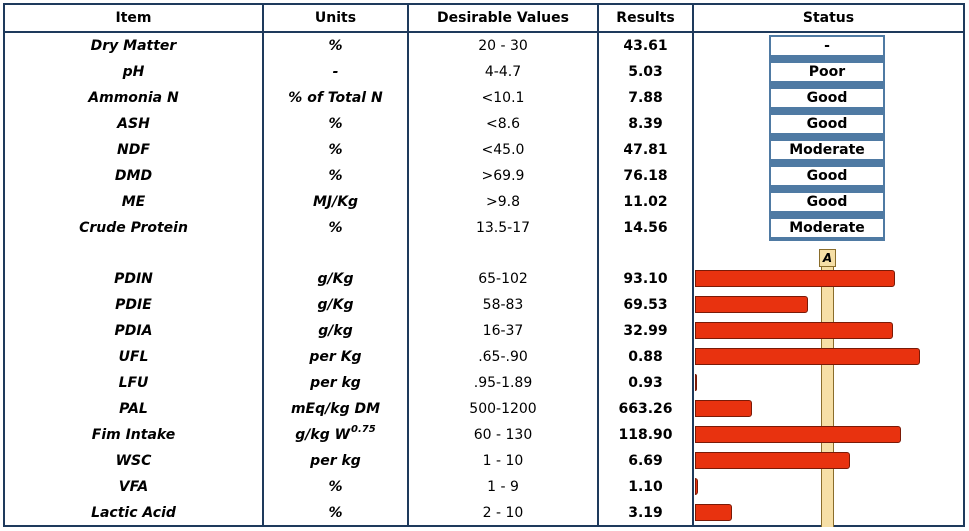 The height and width of the screenshot is (531, 969). I want to click on row-item: NDF, so click(133, 150).